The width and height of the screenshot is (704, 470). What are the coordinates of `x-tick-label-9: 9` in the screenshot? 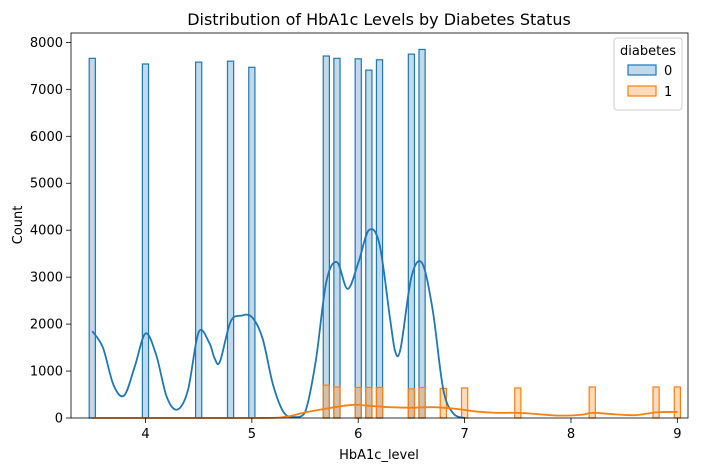 It's located at (677, 434).